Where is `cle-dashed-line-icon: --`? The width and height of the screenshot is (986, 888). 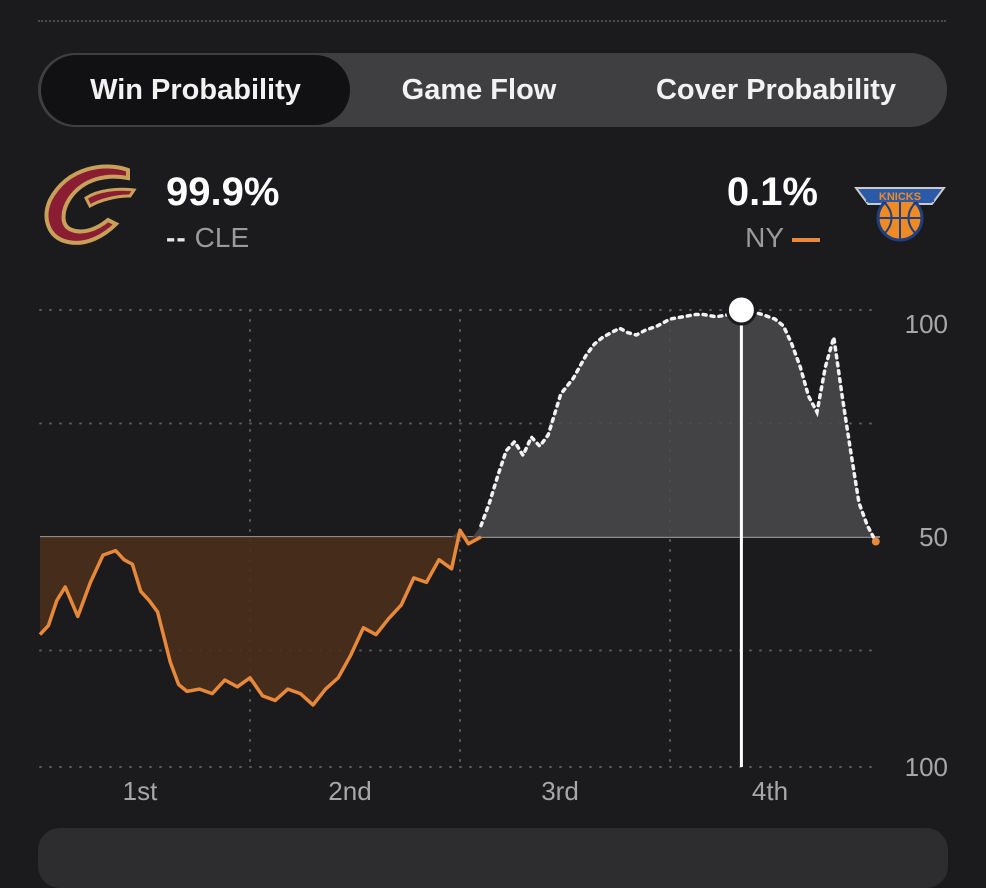
cle-dashed-line-icon: -- is located at coordinates (176, 237).